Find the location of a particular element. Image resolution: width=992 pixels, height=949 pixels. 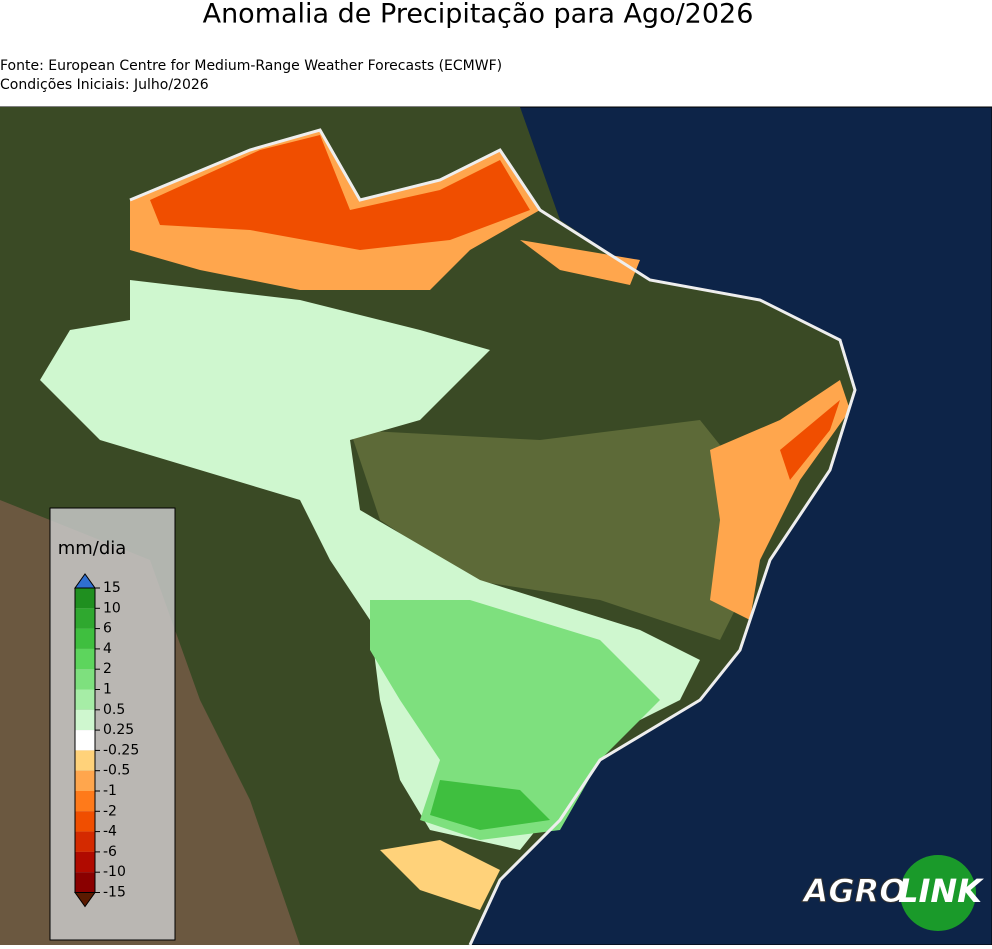

colorbar-tick-label: -2 is located at coordinates (110, 811).